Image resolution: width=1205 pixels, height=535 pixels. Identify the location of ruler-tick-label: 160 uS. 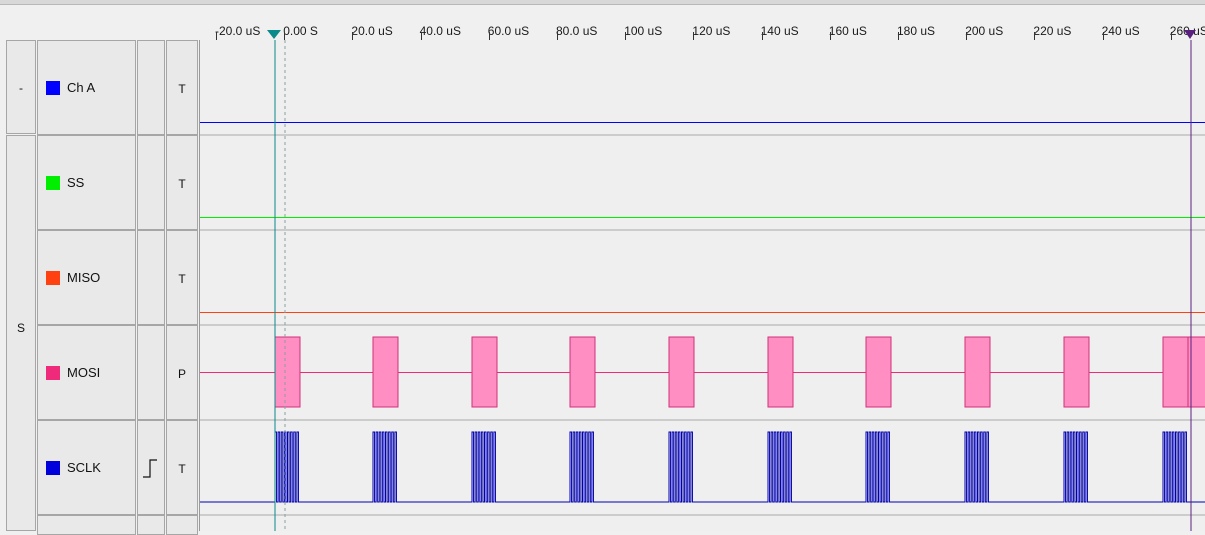
(847, 31).